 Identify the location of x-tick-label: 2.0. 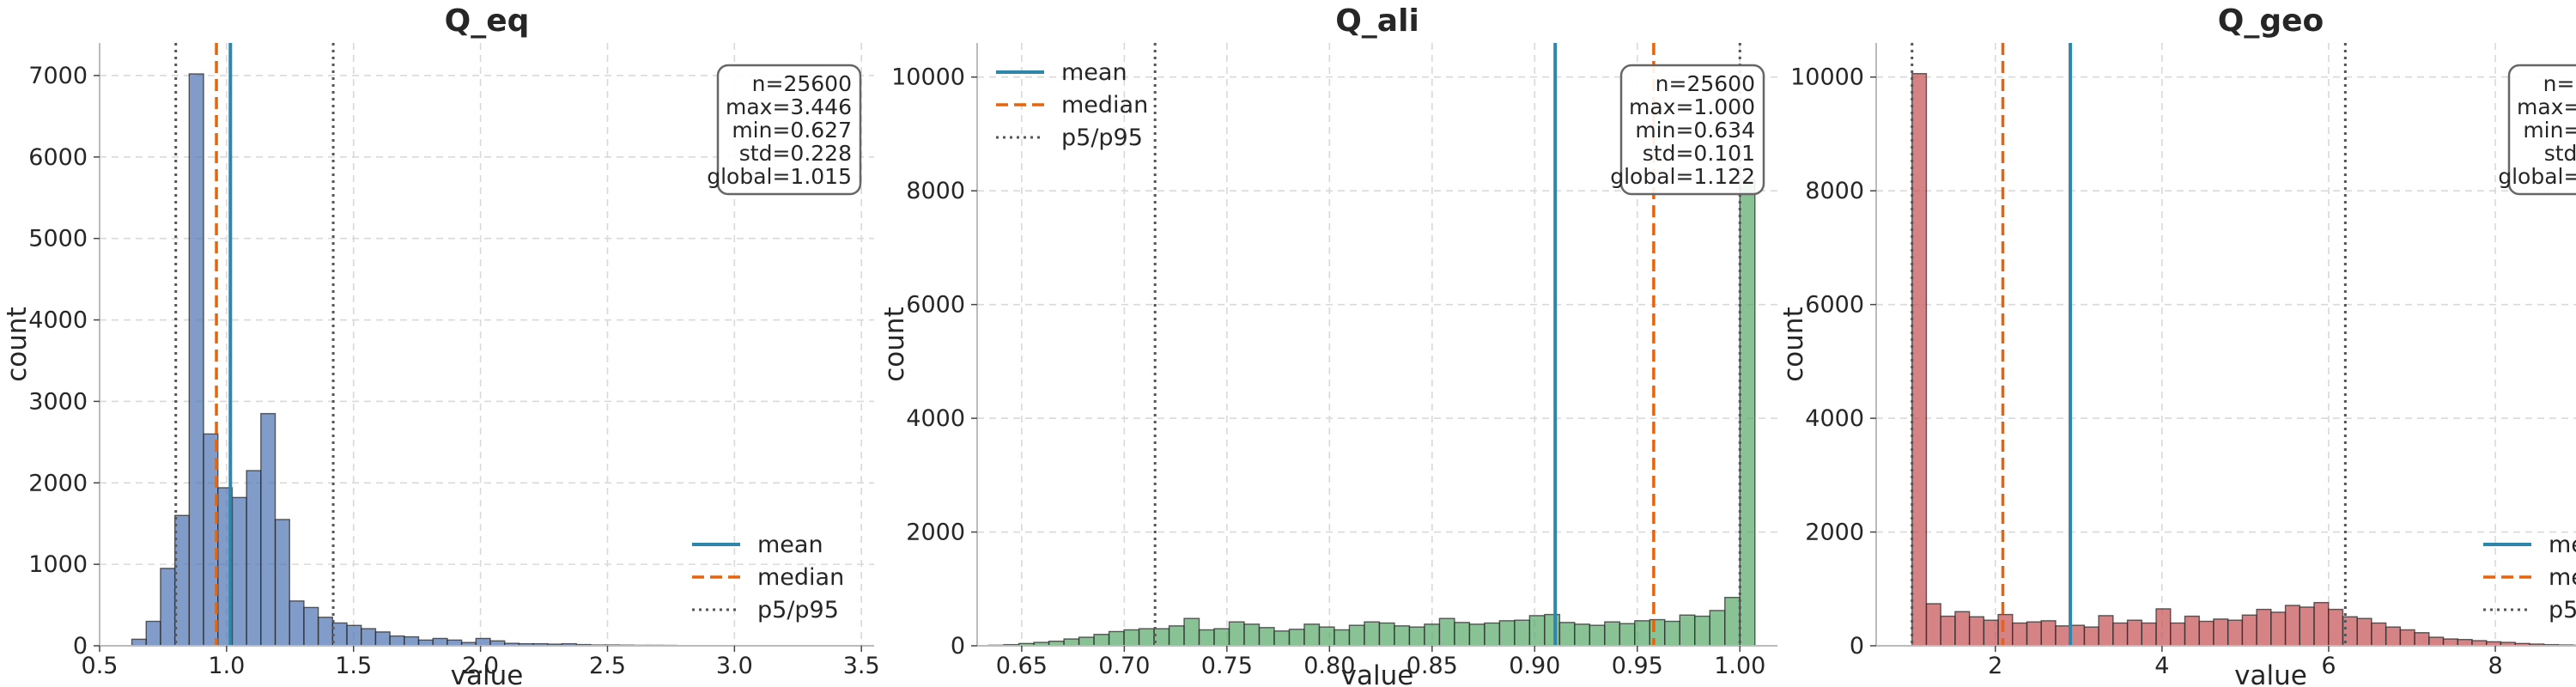
(481, 666).